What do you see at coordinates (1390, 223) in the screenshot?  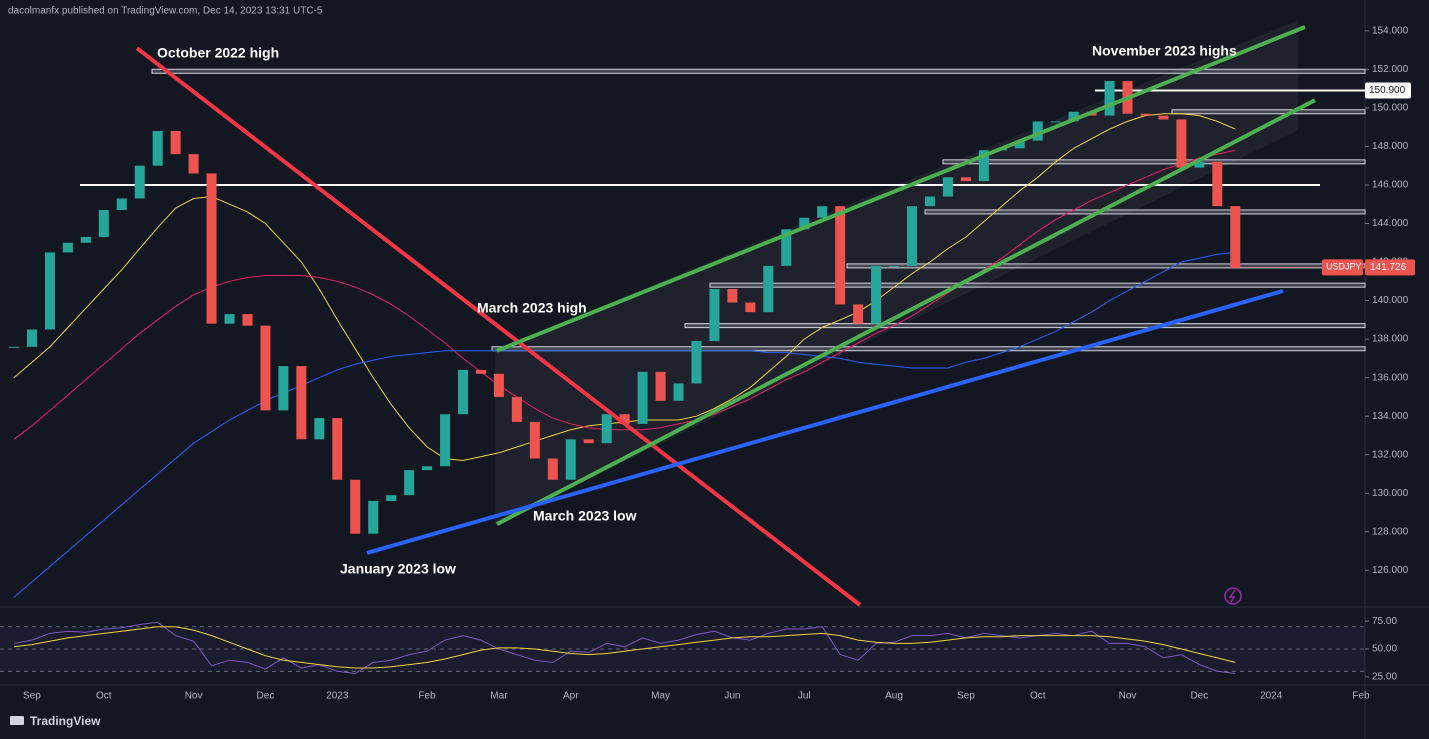 I see `y-tick-label: 144.000` at bounding box center [1390, 223].